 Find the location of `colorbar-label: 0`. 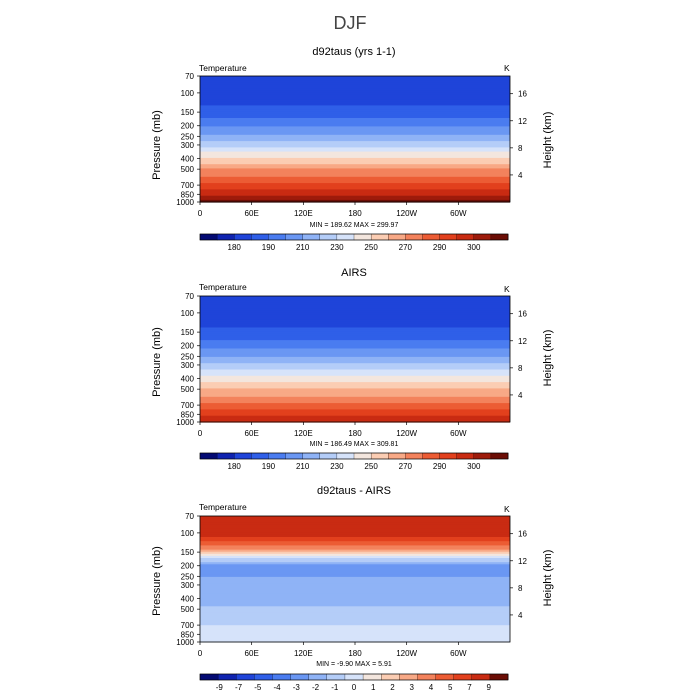

colorbar-label: 0 is located at coordinates (354, 687).